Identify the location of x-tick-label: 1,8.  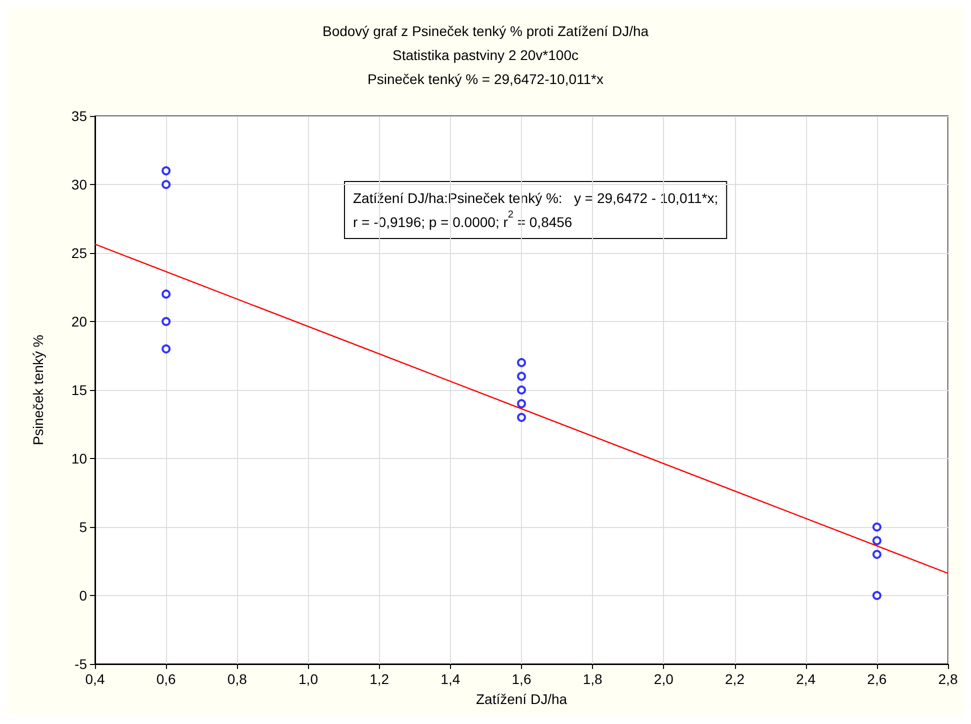
(592, 679).